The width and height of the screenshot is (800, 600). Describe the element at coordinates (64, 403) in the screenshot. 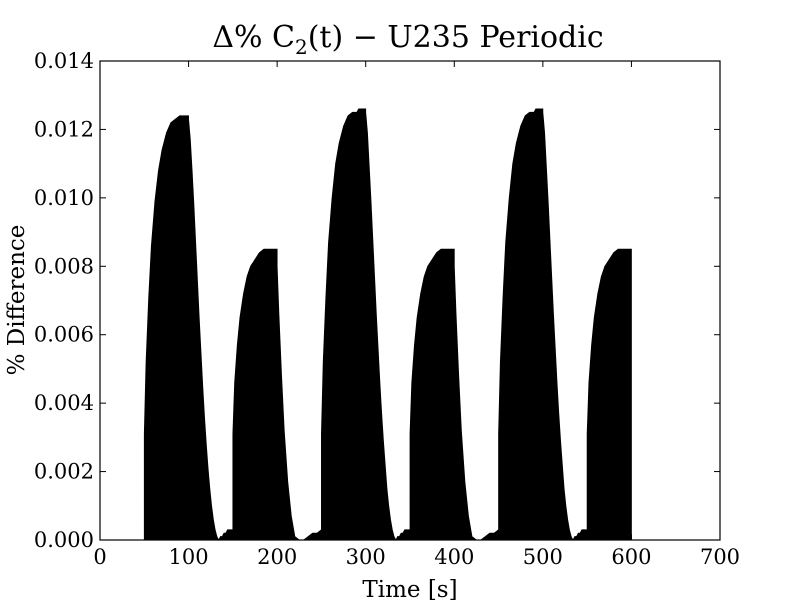

I see `y-tick-label: 0.004` at that location.